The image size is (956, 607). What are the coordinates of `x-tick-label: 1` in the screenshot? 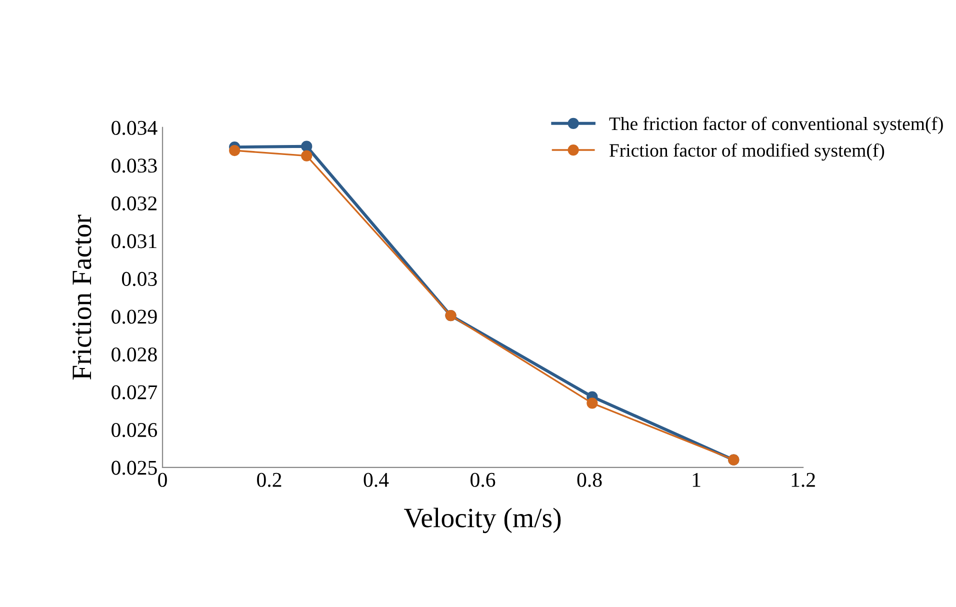 It's located at (696, 479).